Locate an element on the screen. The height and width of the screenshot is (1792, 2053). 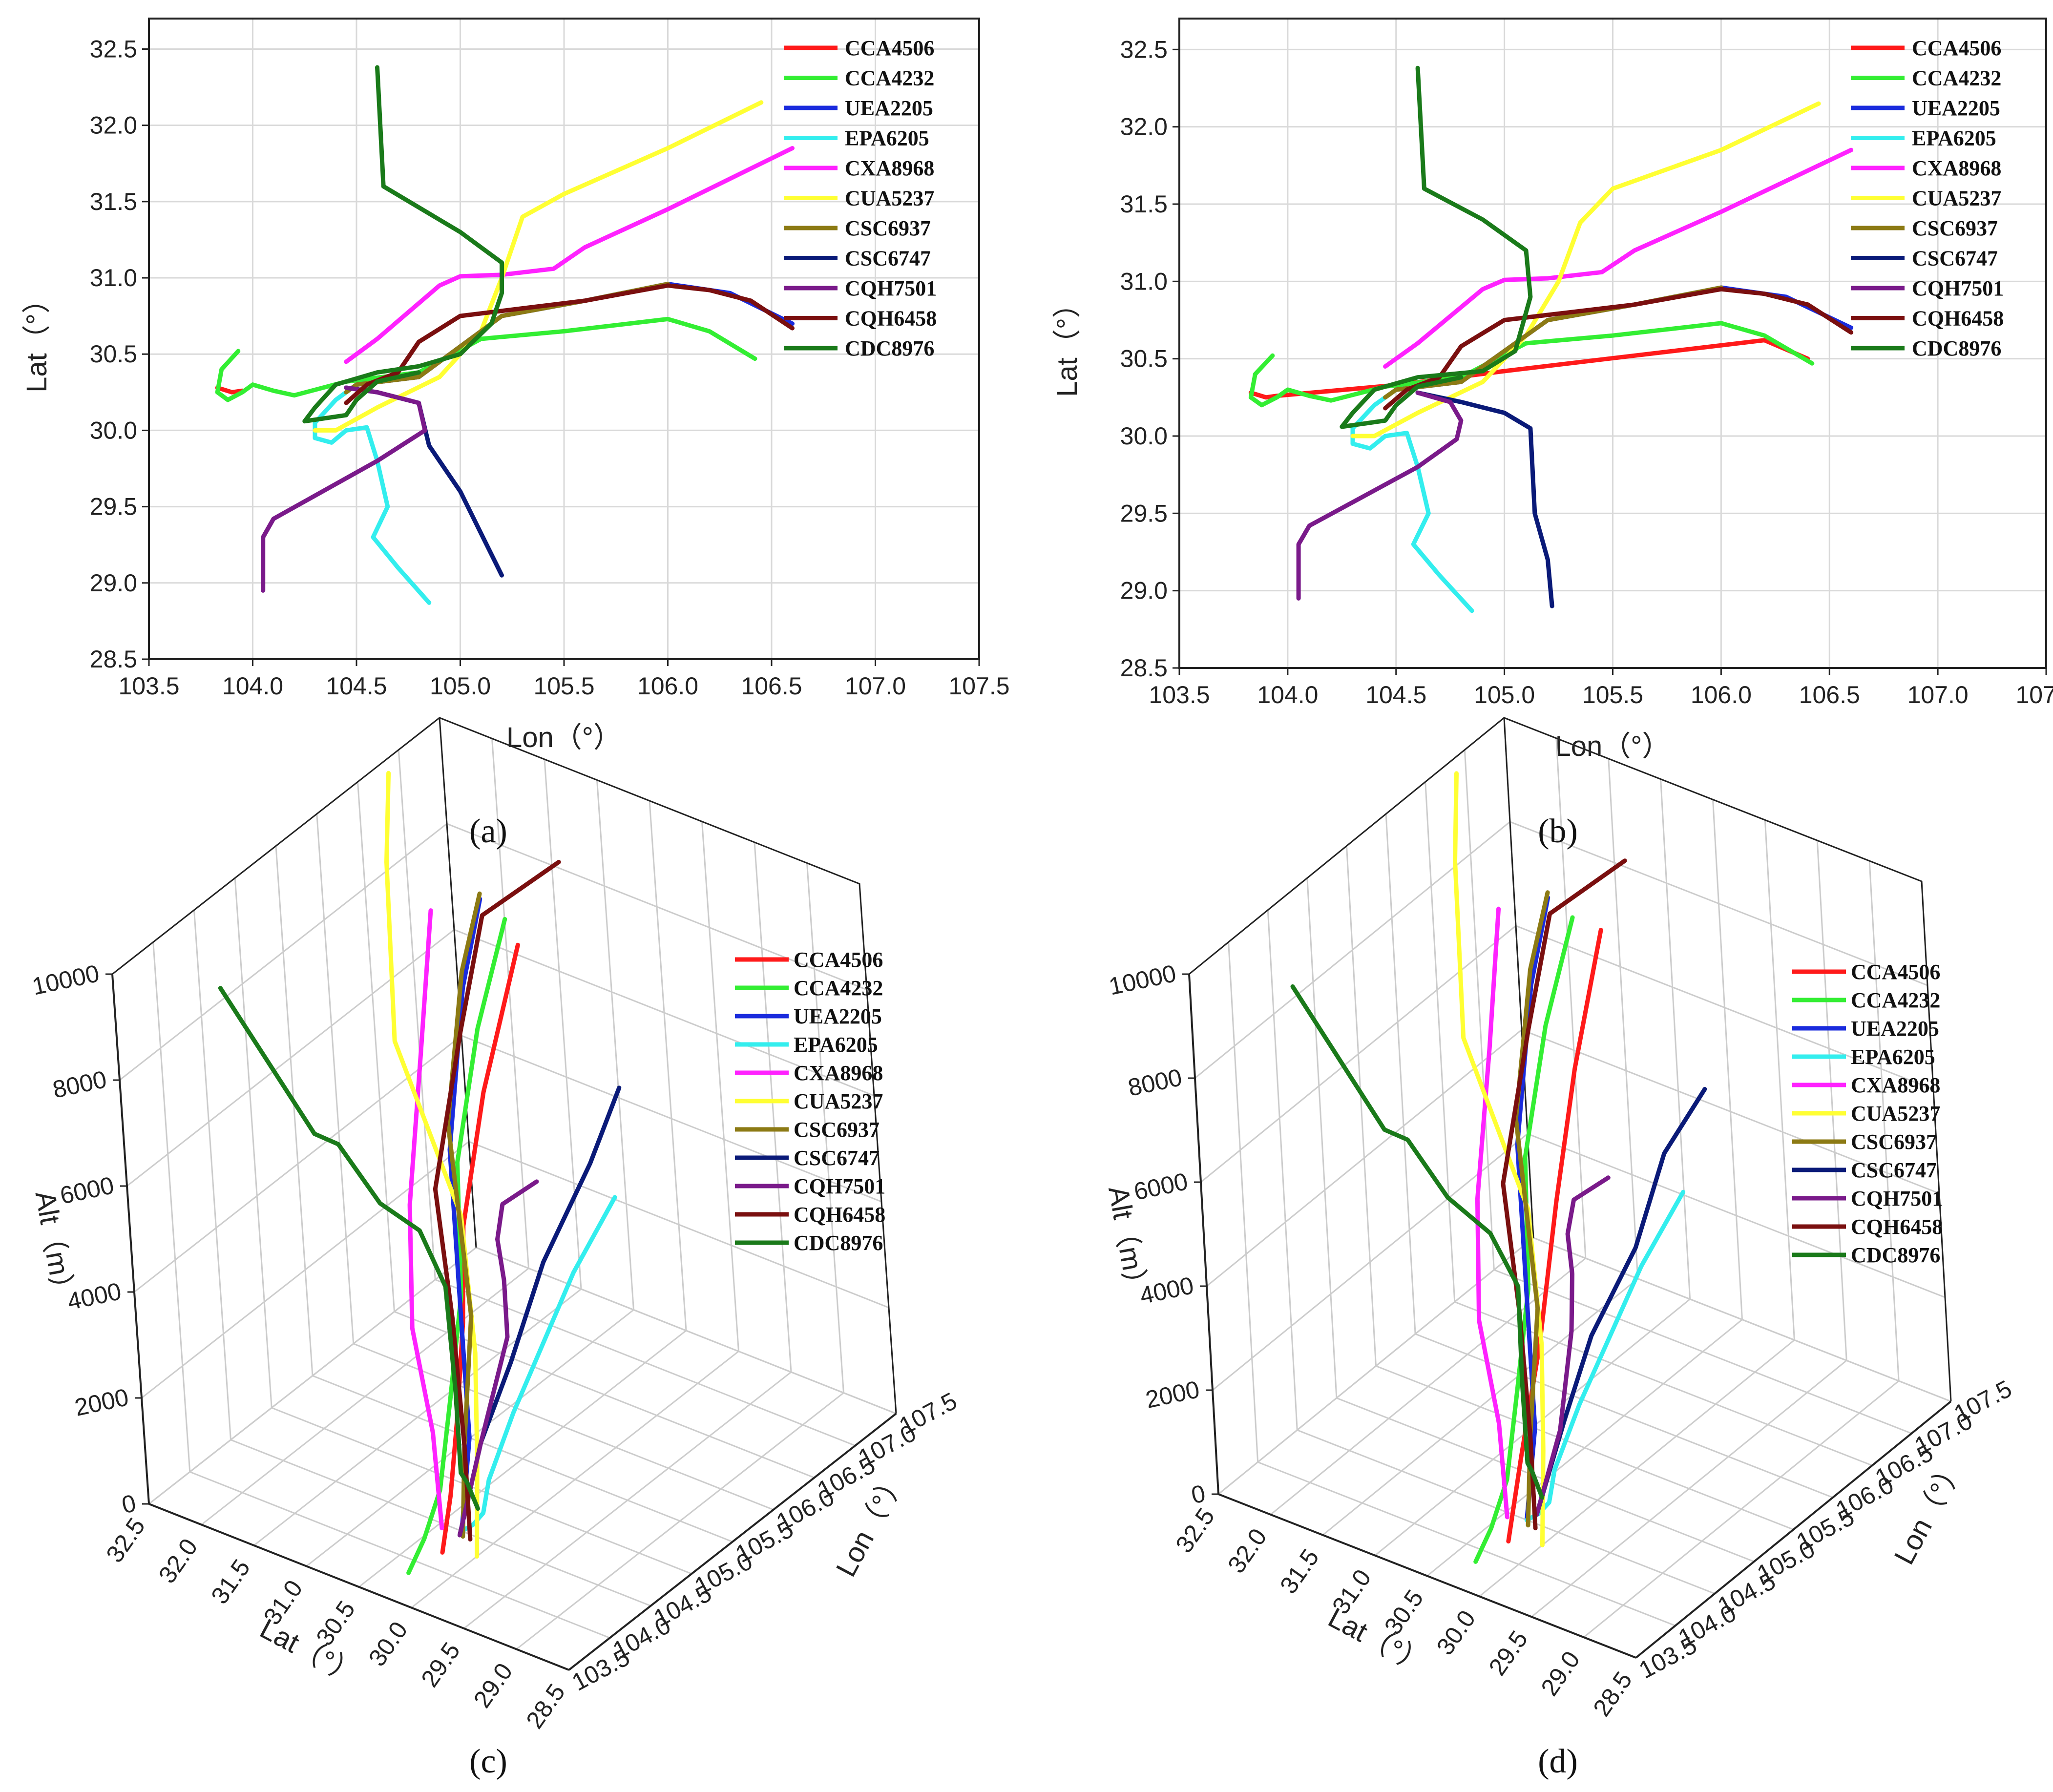
floor-grid-lon is located at coordinates (563, 1427).